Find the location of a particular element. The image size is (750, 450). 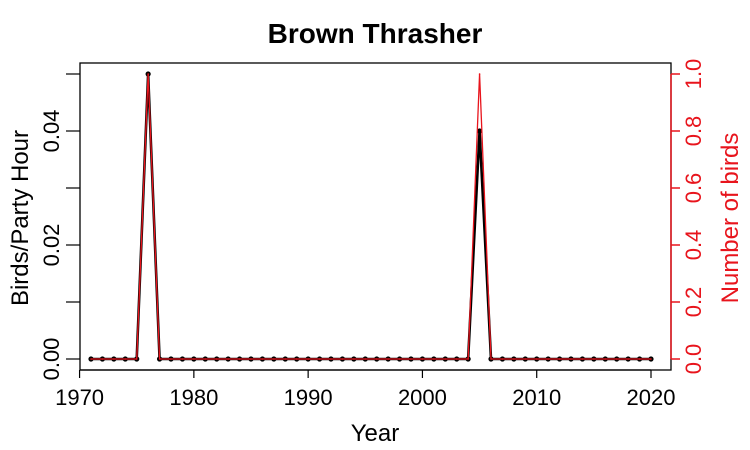

x-tick-label: 2000 is located at coordinates (422, 397).